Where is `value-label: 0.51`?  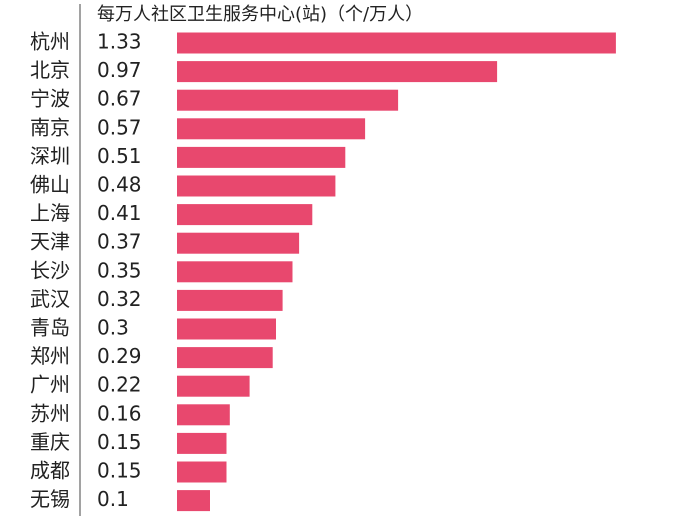 value-label: 0.51 is located at coordinates (119, 156).